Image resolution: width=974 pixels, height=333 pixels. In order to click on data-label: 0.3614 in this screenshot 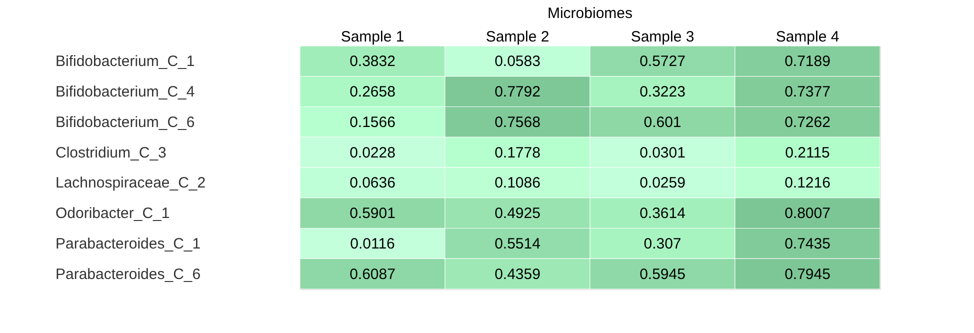, I will do `click(663, 213)`.